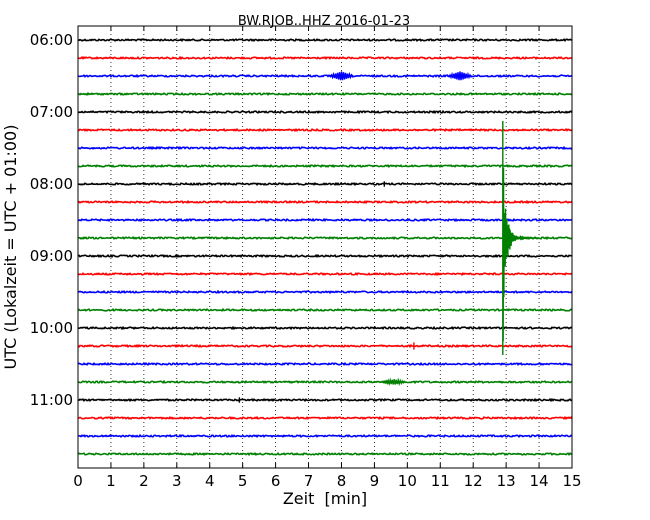 This screenshot has height=520, width=650. Describe the element at coordinates (375, 481) in the screenshot. I see `x-tick-label: 9` at that location.